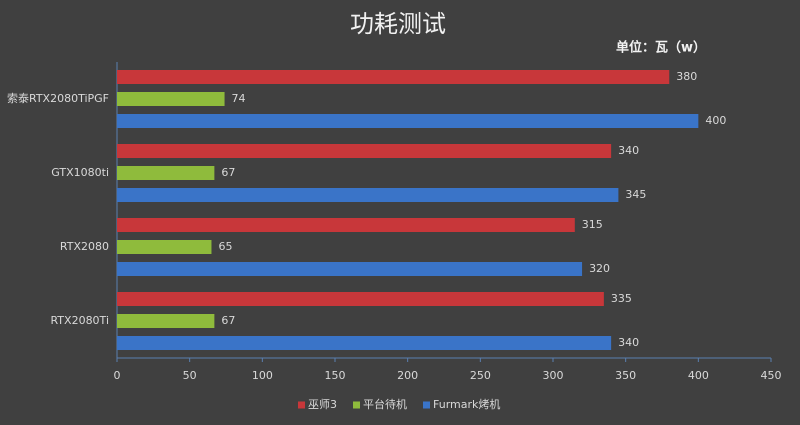 This screenshot has width=800, height=425. What do you see at coordinates (239, 98) in the screenshot?
I see `data-label: 74` at bounding box center [239, 98].